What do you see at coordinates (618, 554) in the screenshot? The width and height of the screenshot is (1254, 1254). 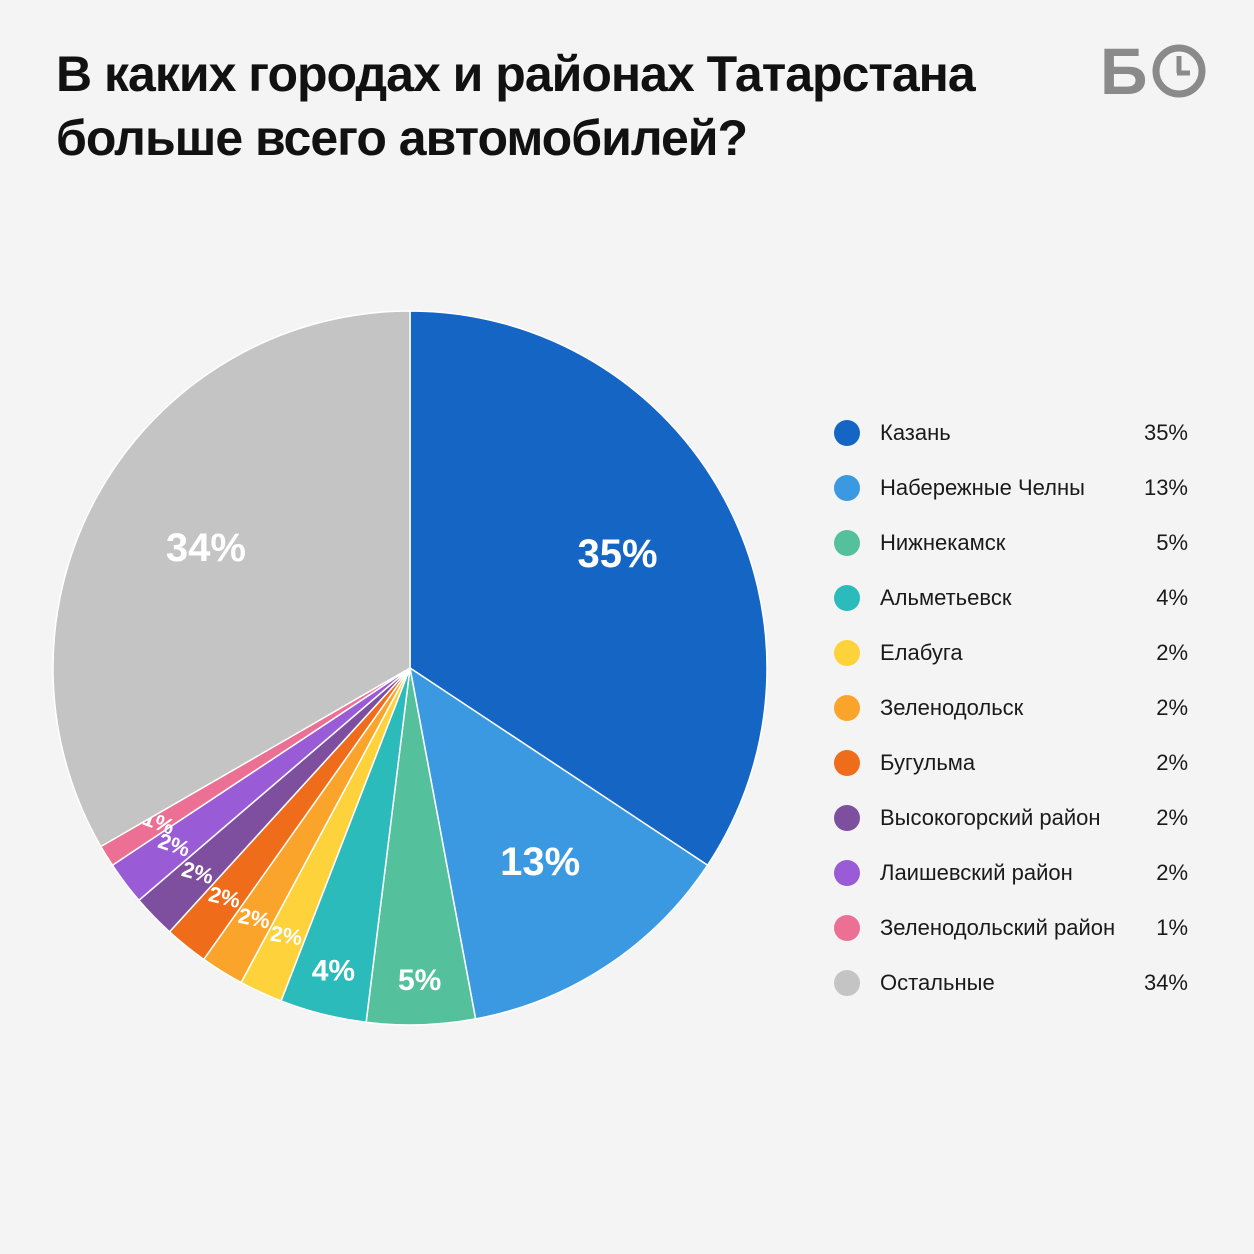 I see `pie-slice-label-0: 35%` at bounding box center [618, 554].